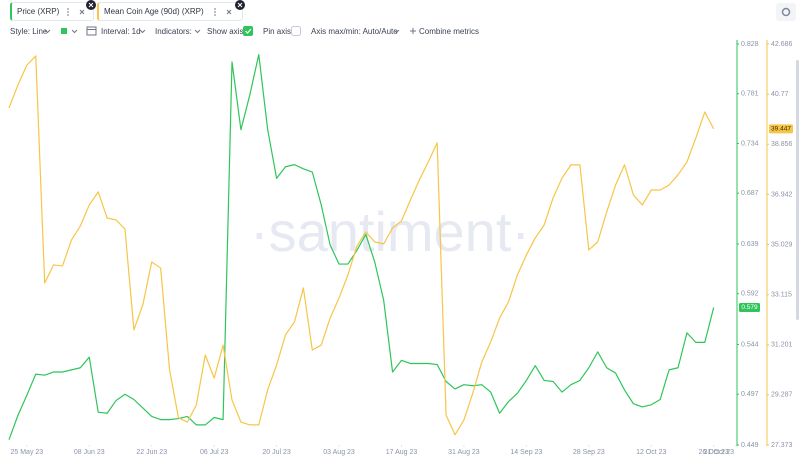 The image size is (800, 460). I want to click on tab-label: Mean Coin Age (90d) (XRP), so click(154, 11).